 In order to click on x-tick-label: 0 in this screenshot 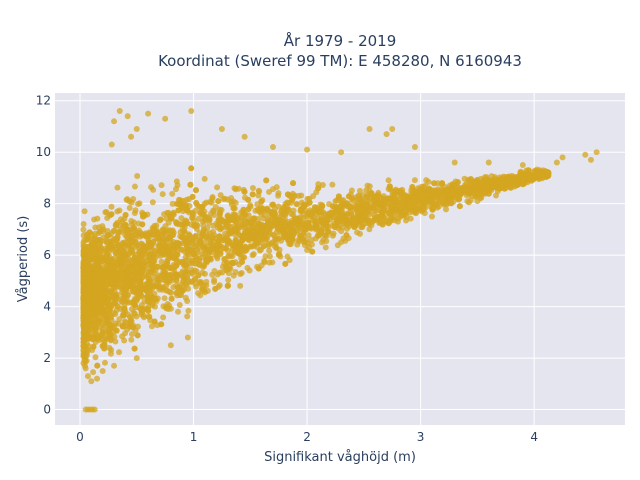, I will do `click(80, 437)`.